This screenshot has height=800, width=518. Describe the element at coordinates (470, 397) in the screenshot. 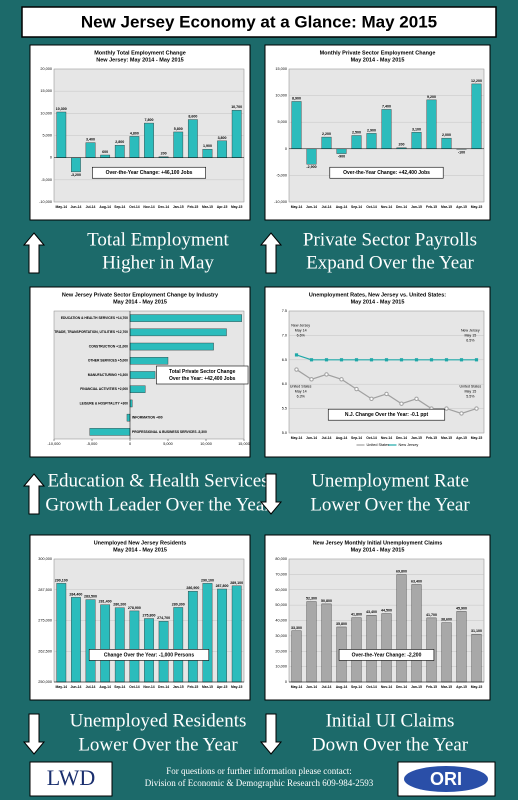

I see `point-note: 5.5%` at that location.